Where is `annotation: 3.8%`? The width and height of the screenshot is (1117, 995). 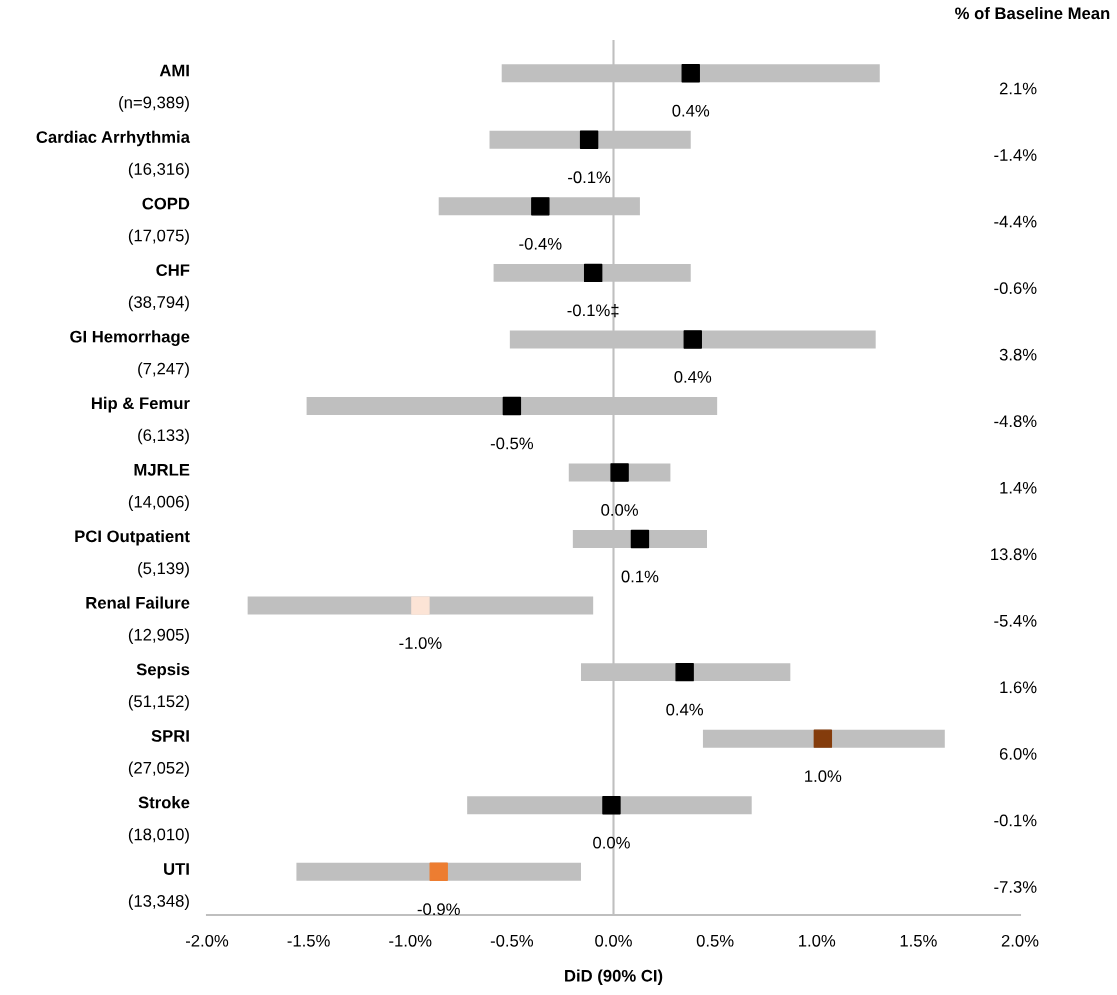
annotation: 3.8% is located at coordinates (1018, 354).